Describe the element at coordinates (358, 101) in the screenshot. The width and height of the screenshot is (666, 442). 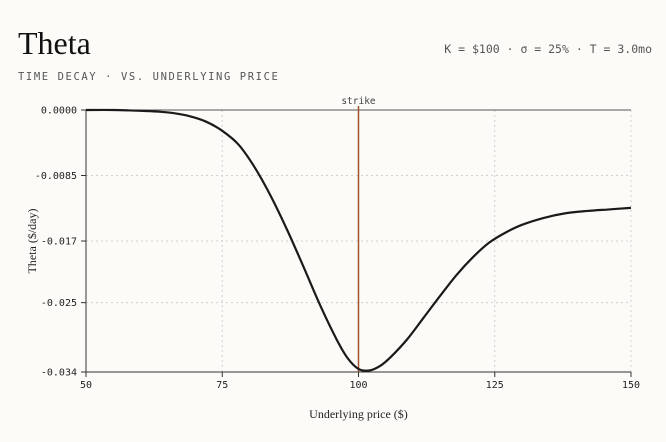
I see `strike-label: strike` at that location.